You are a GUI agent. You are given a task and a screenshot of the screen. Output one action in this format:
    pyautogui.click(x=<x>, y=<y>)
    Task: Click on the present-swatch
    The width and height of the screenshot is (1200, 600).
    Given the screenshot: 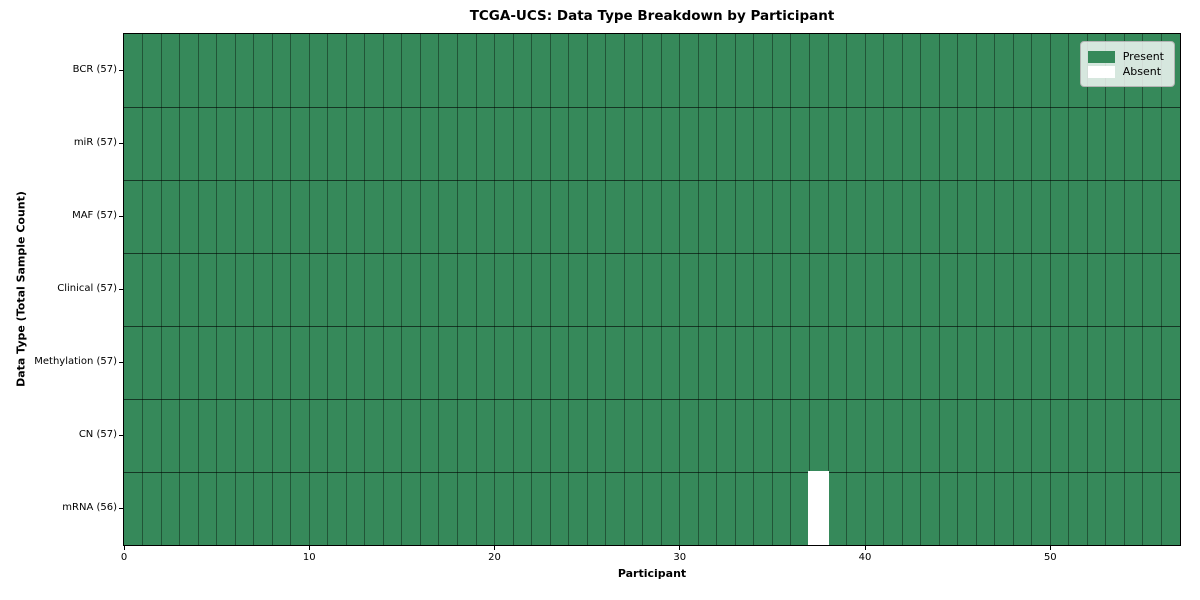 What is the action you would take?
    pyautogui.click(x=1101, y=56)
    